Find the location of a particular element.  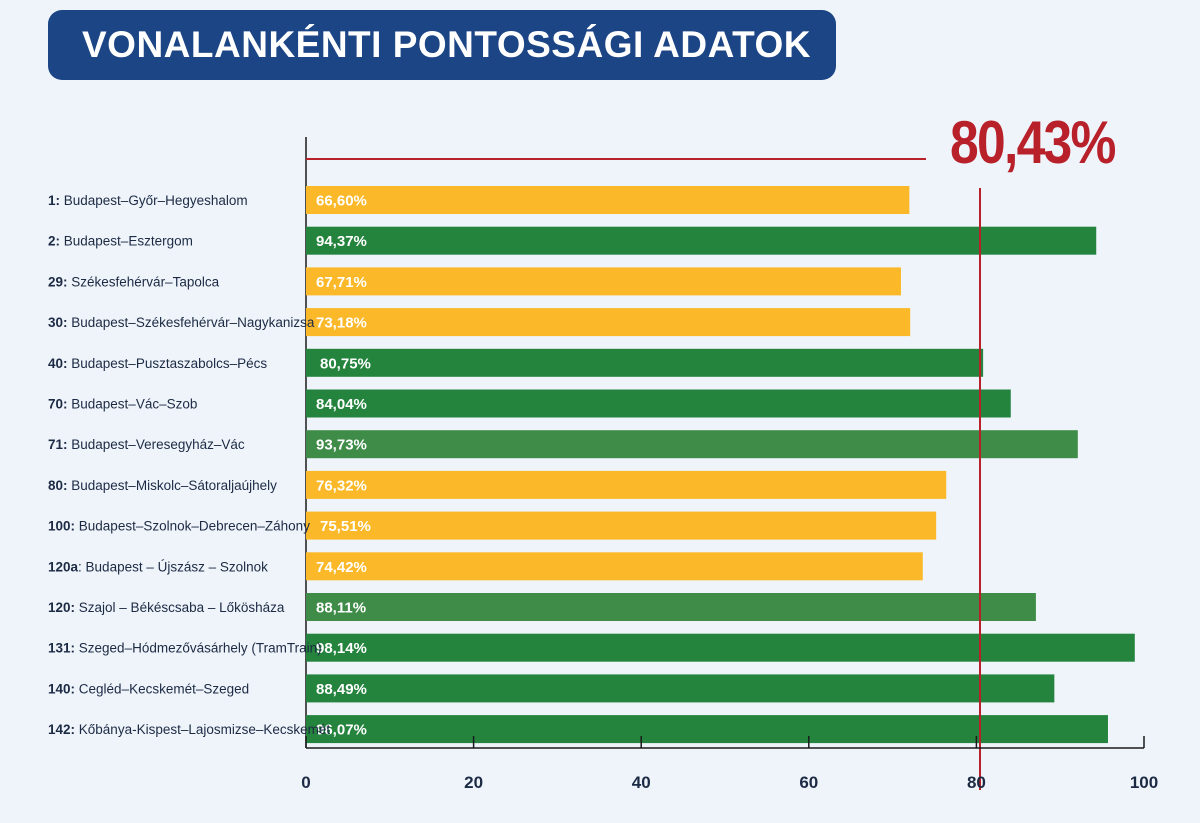

bar-value-label: 67,71% is located at coordinates (341, 282).